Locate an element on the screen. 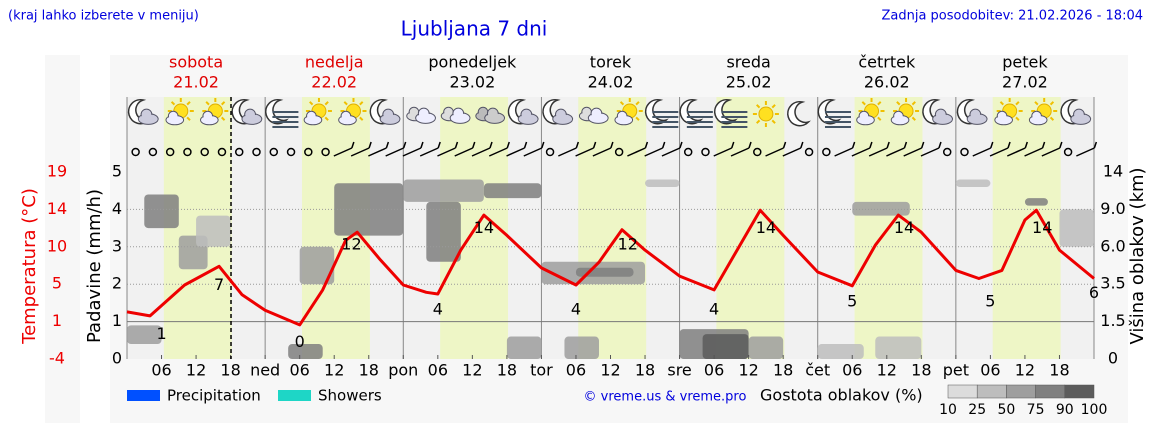 The height and width of the screenshot is (447, 1152). day-date: 26.02 is located at coordinates (887, 82).